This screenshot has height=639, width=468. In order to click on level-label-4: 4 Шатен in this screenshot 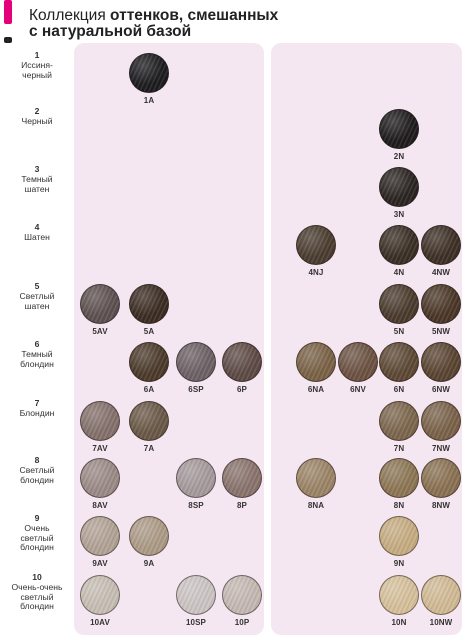, I will do `click(37, 232)`.